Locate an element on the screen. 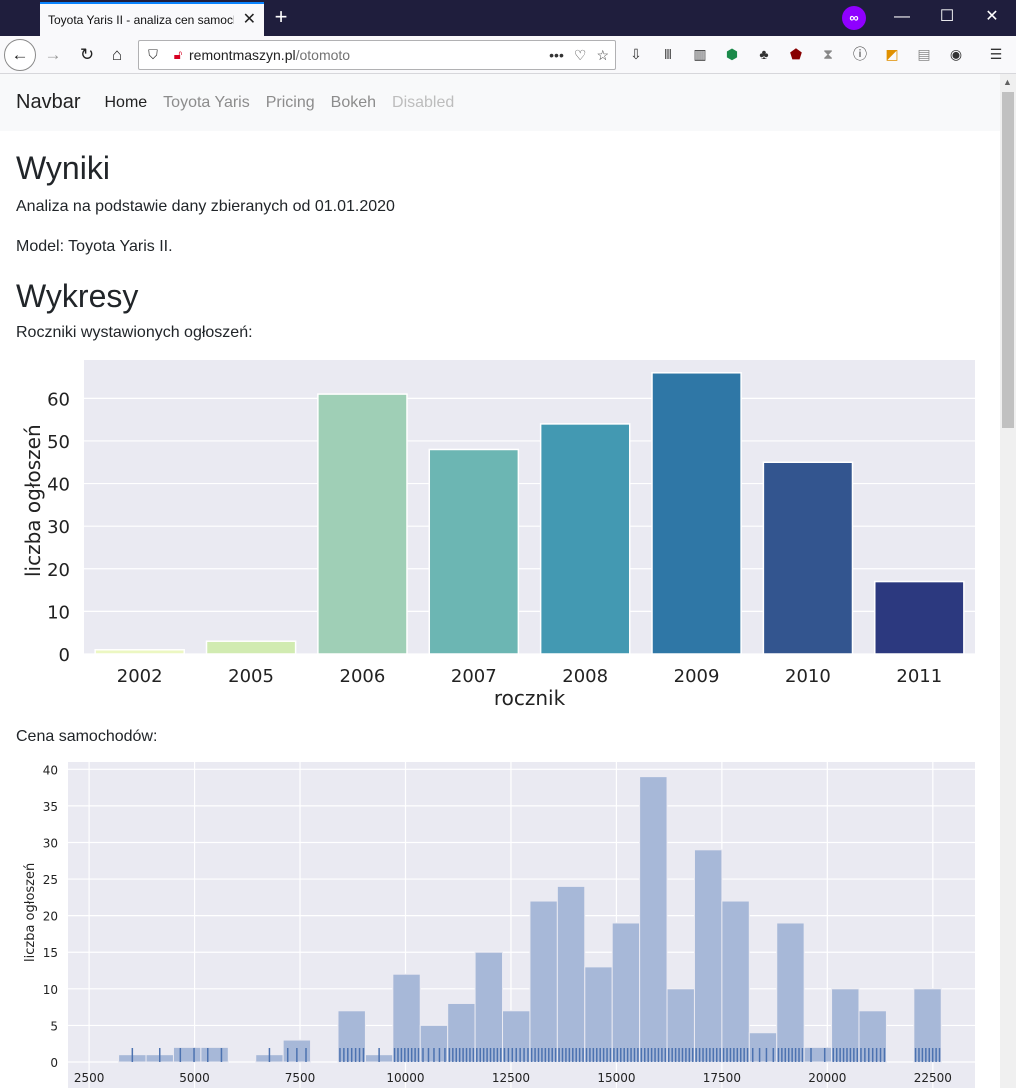 The height and width of the screenshot is (1088, 1016). bar-2008 is located at coordinates (585, 539).